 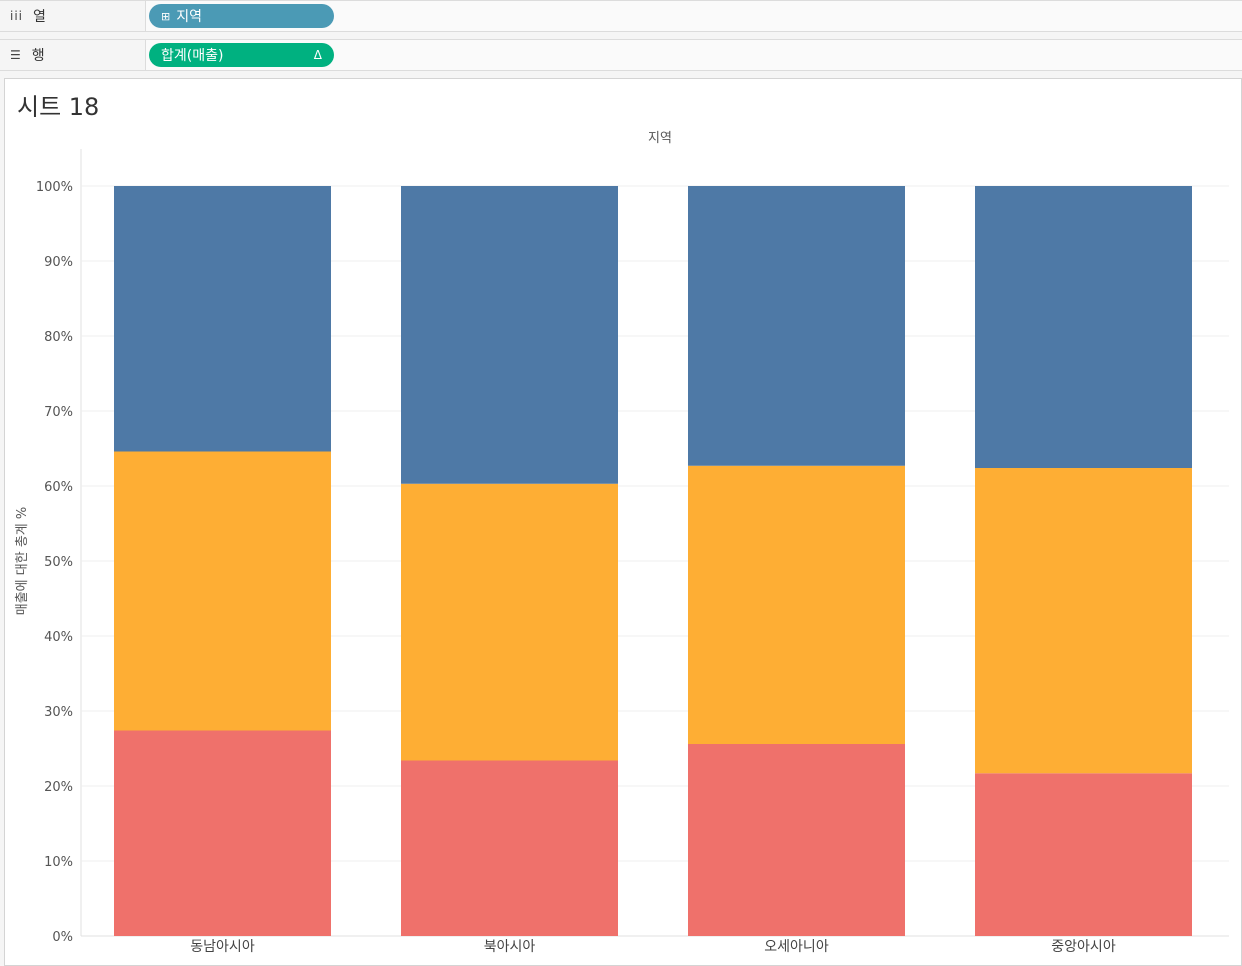 I want to click on columns-shelf: iii 열 ⊞ 지역, so click(x=621, y=16).